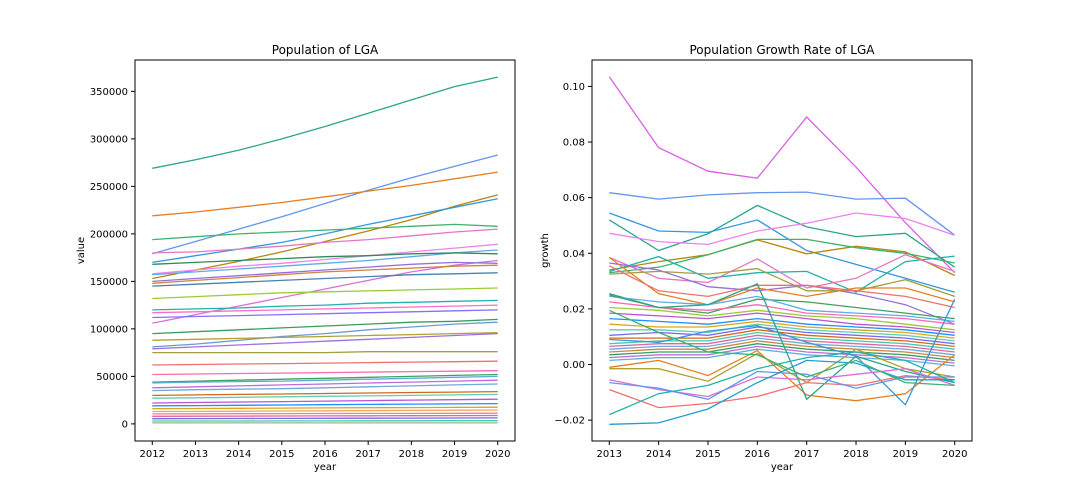 The image size is (1080, 504). Describe the element at coordinates (81, 250) in the screenshot. I see `y-axis-label: value` at that location.